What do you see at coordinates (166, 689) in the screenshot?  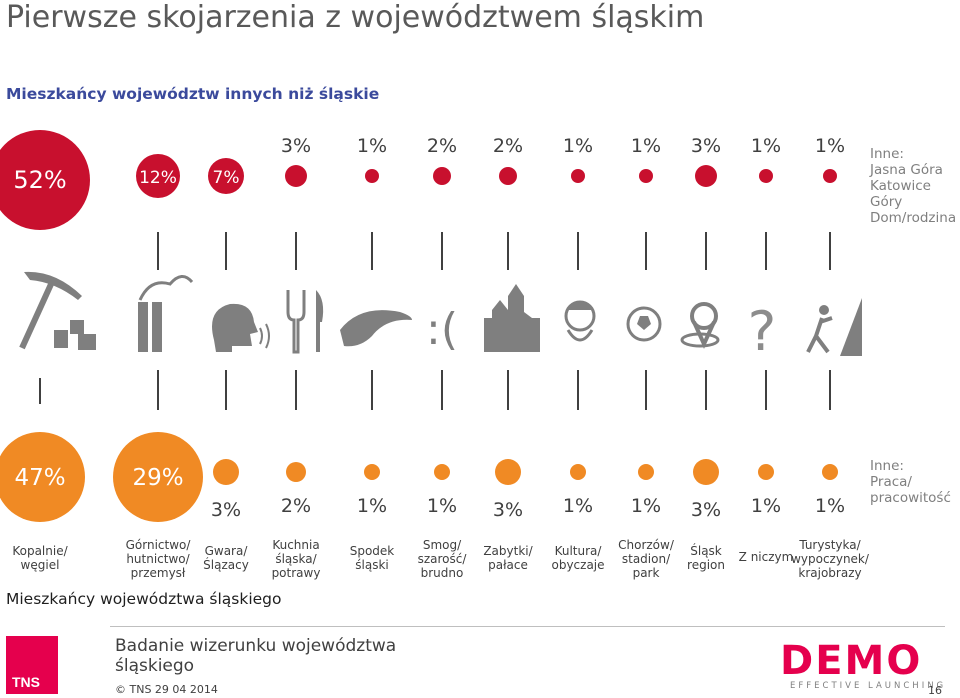 I see `copyright-note: © TNS 29 04 2014` at bounding box center [166, 689].